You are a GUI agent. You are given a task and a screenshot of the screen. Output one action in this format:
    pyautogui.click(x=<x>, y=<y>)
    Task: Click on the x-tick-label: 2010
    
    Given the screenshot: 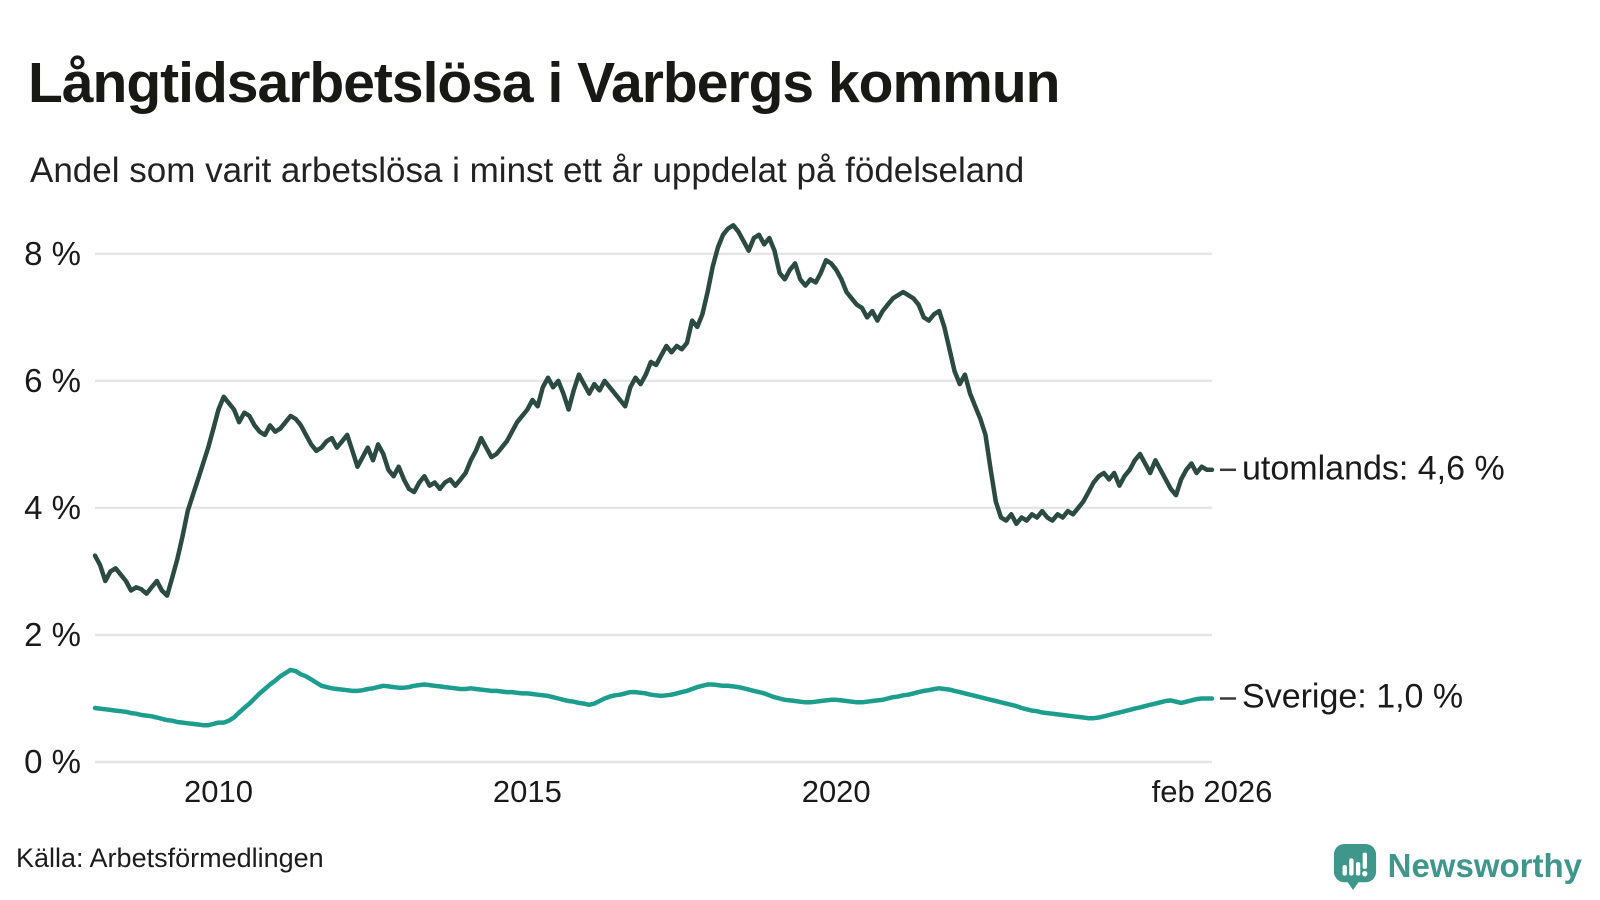 What is the action you would take?
    pyautogui.click(x=218, y=791)
    